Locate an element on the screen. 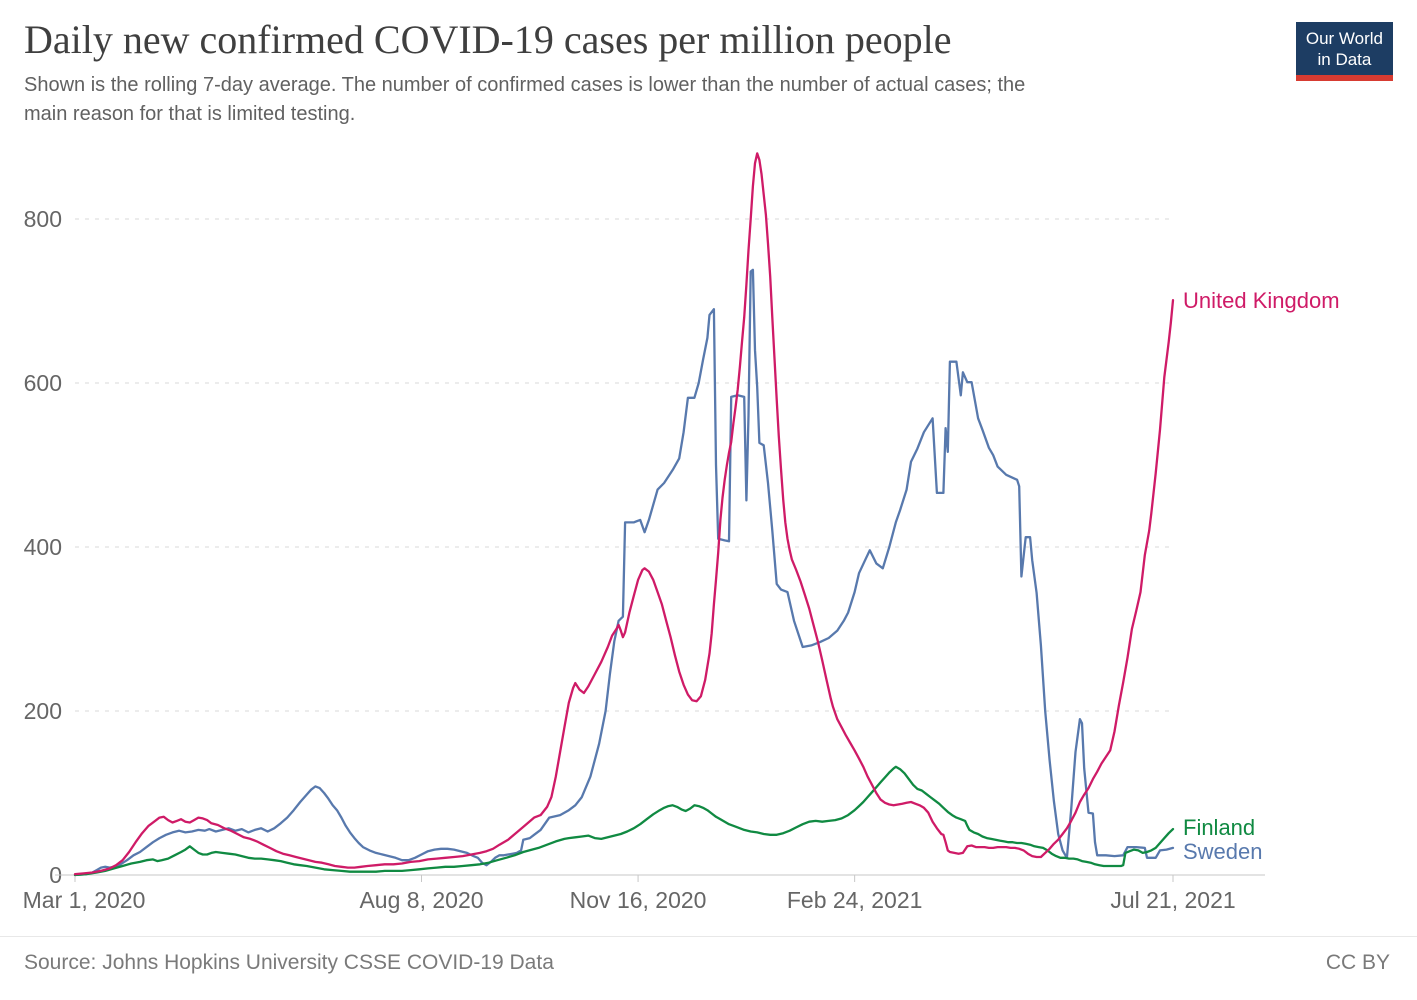  series-line-finland is located at coordinates (624, 821).